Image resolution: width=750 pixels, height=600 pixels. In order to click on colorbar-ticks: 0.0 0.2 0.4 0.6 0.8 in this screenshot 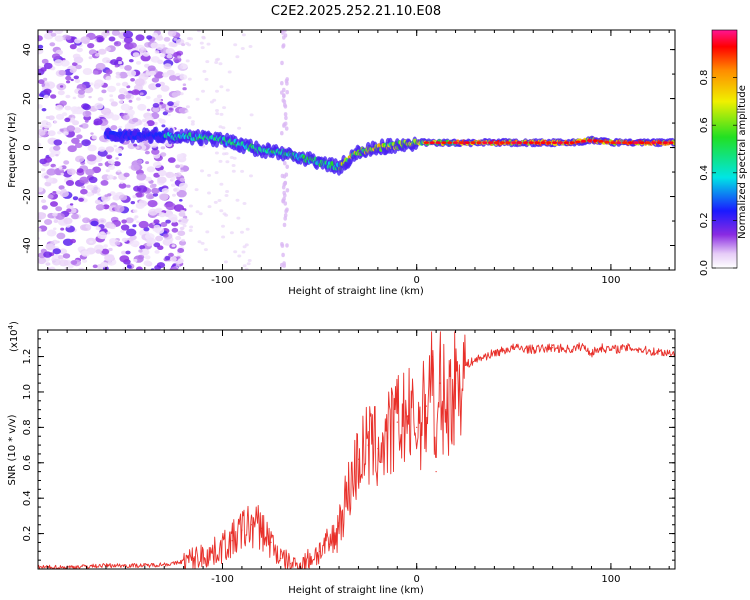, I will do `click(718, 173)`.